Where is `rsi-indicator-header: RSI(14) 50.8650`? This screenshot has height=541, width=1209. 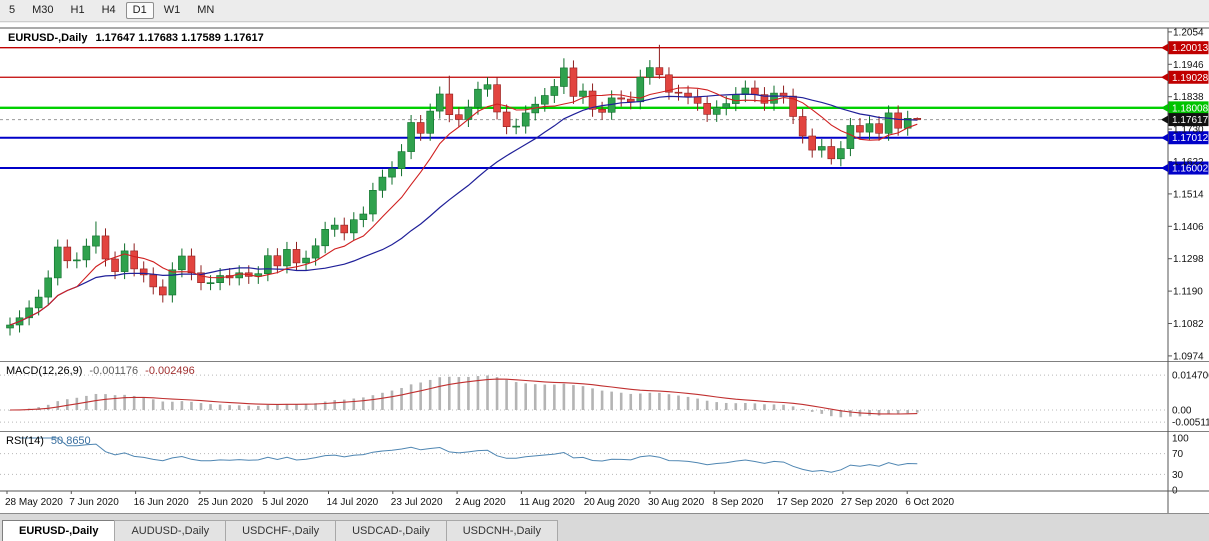
rsi-indicator-header: RSI(14) 50.8650 is located at coordinates (48, 441).